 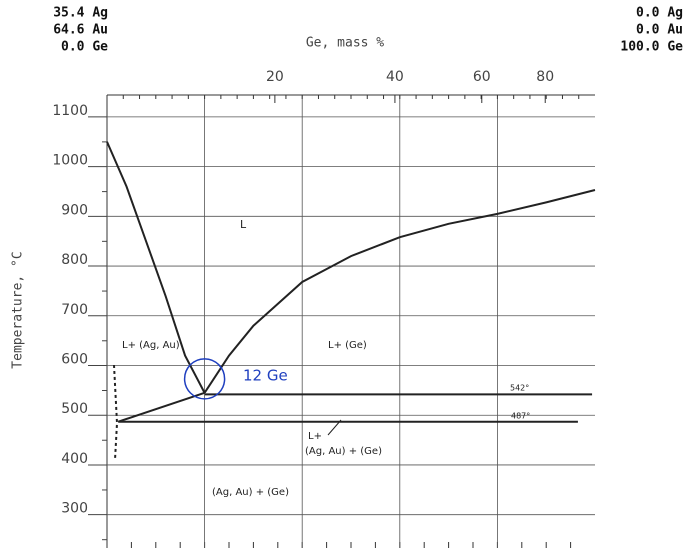 What do you see at coordinates (74, 409) in the screenshot?
I see `y-tick-label: 500` at bounding box center [74, 409].